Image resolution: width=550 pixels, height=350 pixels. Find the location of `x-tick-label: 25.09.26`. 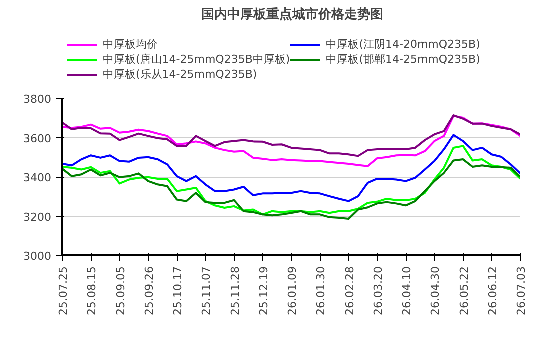

x-tick-label: 25.09.26 is located at coordinates (149, 291).